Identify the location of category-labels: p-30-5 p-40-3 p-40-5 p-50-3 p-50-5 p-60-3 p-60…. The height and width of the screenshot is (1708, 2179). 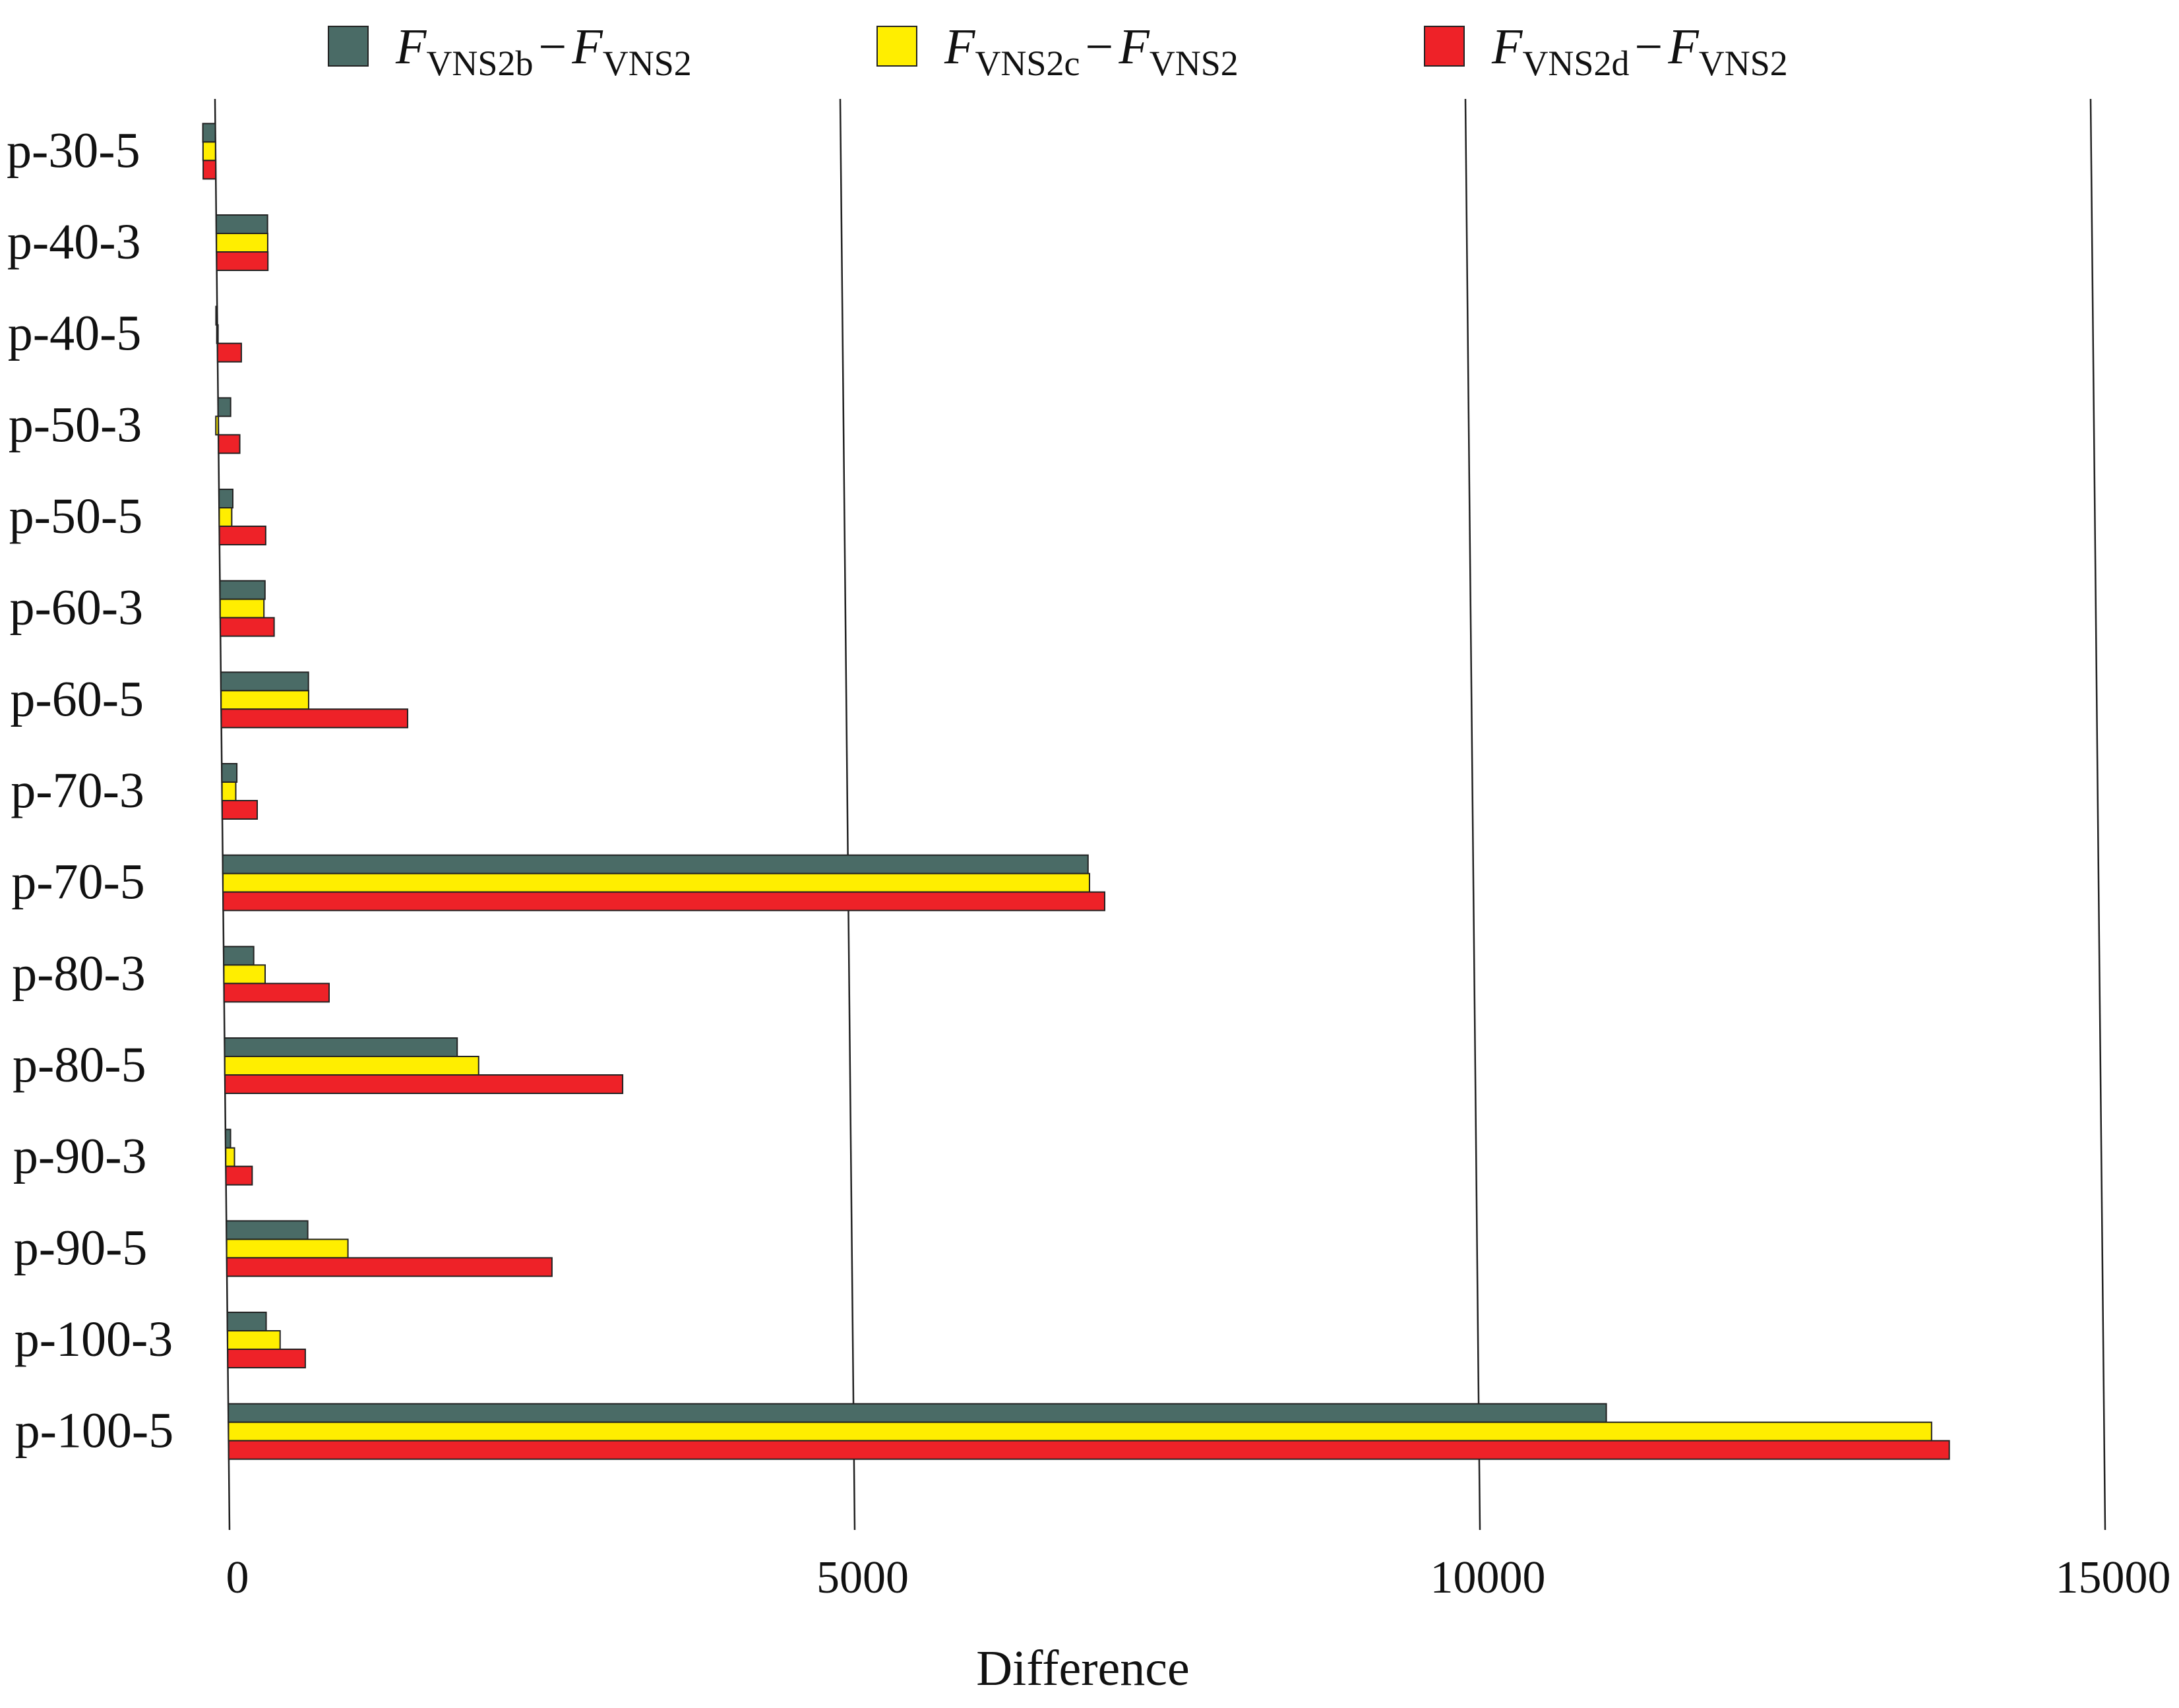
(90, 791).